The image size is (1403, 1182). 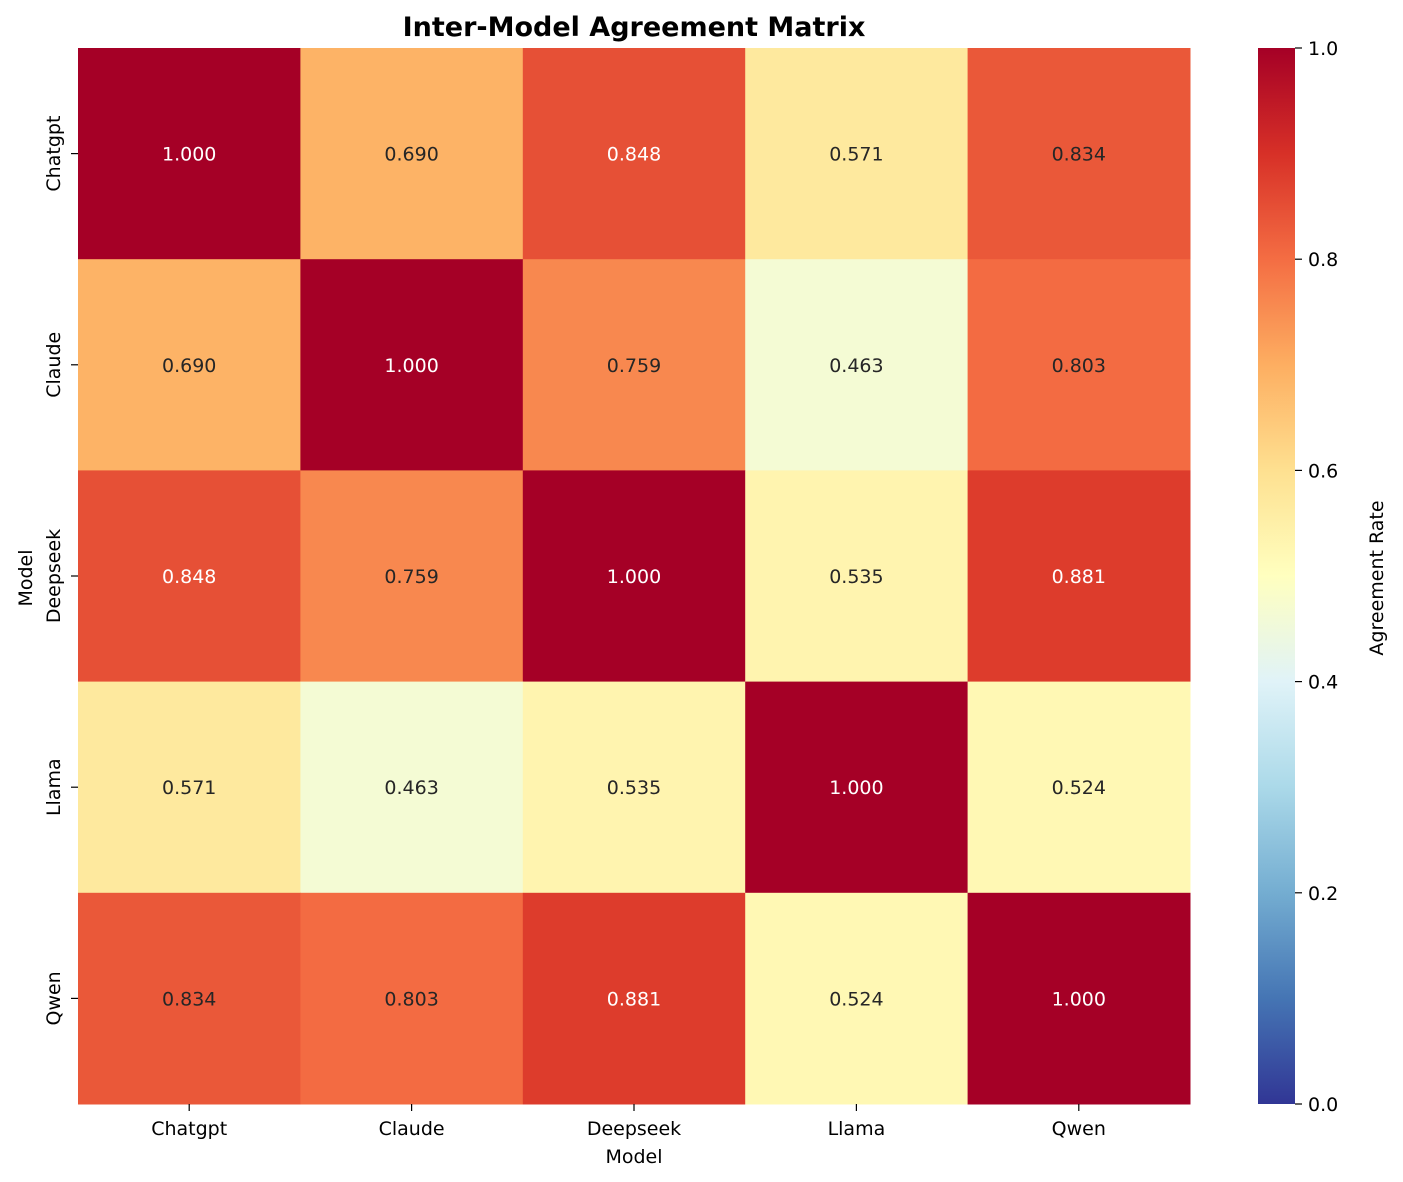 I want to click on colorbar-tick-label: 0.6, so click(x=1323, y=471).